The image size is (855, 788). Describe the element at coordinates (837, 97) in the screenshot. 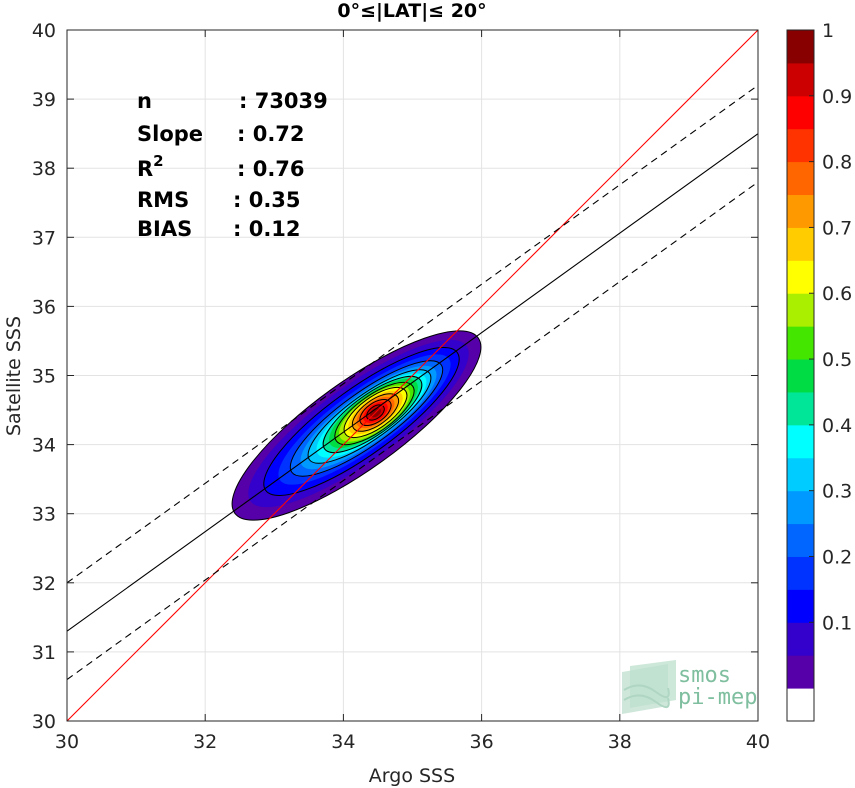

I see `colorbar-tick-label: 0.9` at that location.